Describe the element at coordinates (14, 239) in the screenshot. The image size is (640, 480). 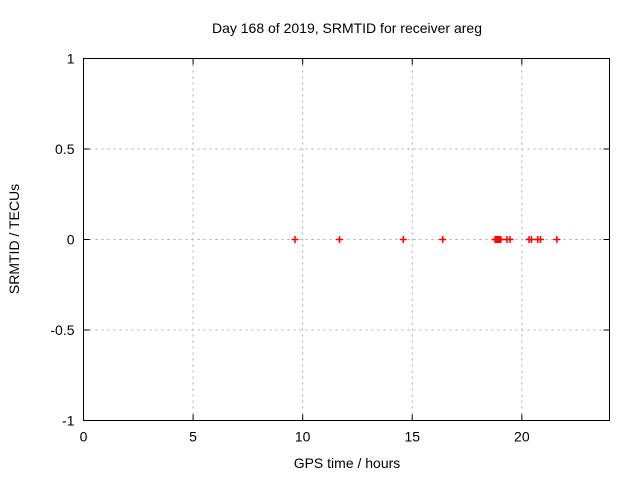
I see `y-axis-label: SRMTID / TECUs` at that location.